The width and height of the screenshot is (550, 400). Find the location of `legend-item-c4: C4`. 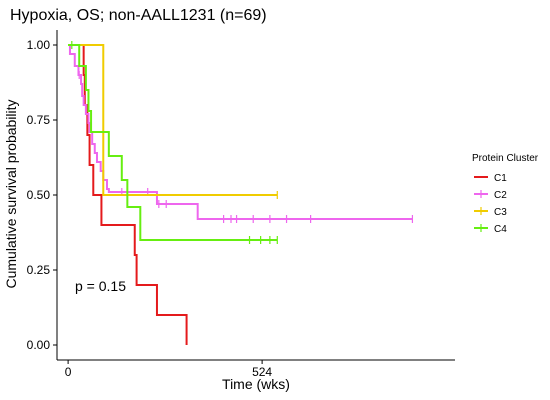

legend-item-c4: C4 is located at coordinates (490, 229).